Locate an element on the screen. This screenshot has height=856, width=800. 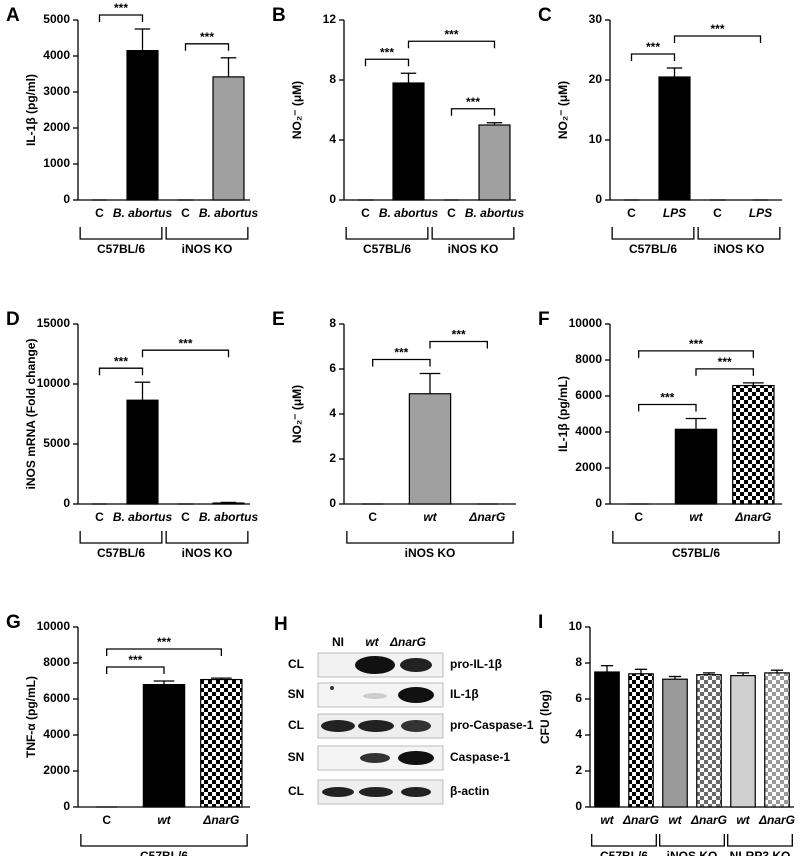
y-tick-label: 8000 is located at coordinates (588, 359).